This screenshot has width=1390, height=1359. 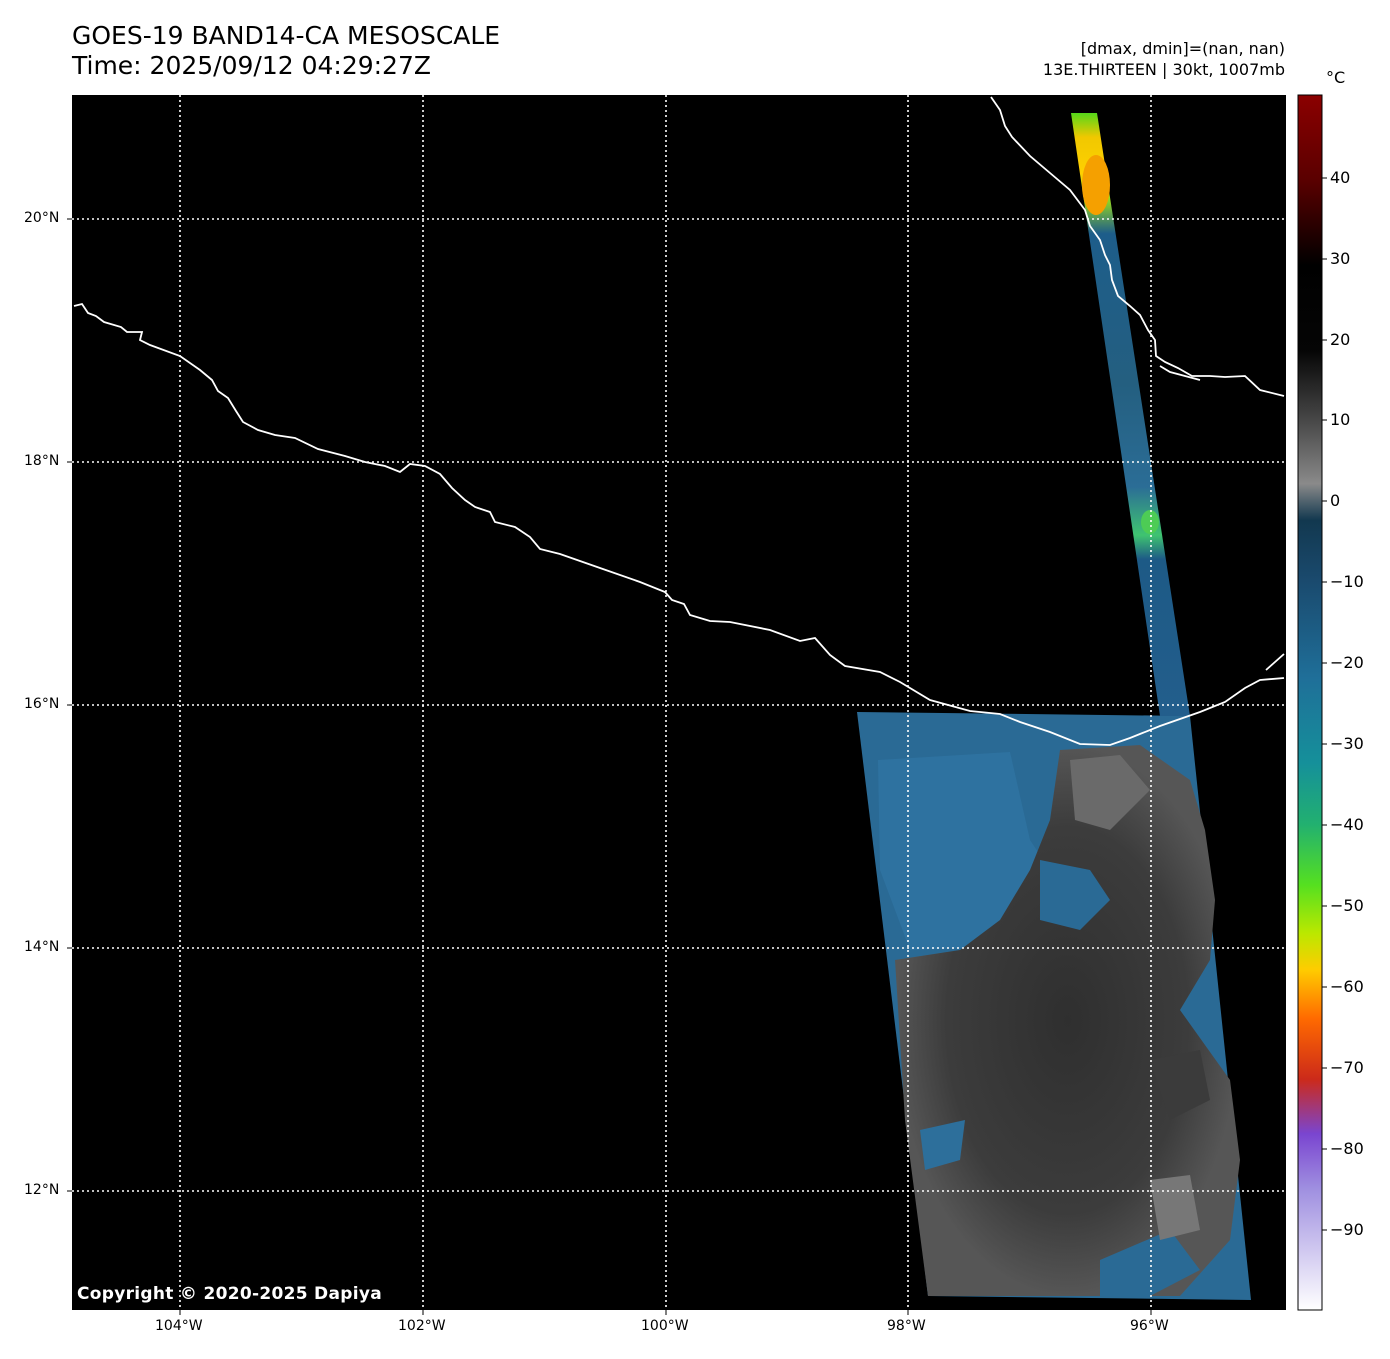 What do you see at coordinates (1312, 702) in the screenshot?
I see `colorbar` at bounding box center [1312, 702].